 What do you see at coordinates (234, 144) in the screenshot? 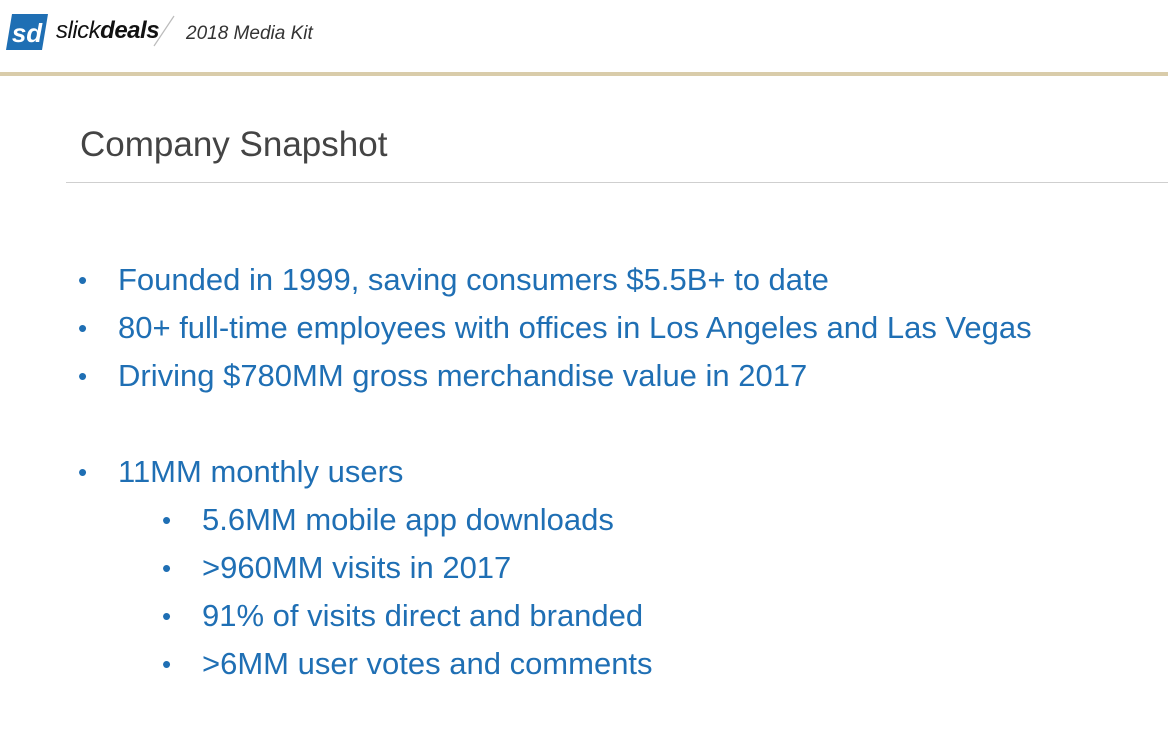
I see `page-title: Company Snapshot` at bounding box center [234, 144].